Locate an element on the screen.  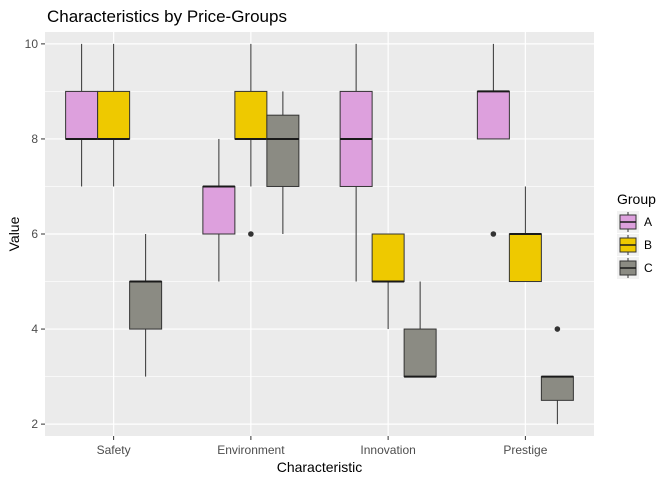
box-B-prestige is located at coordinates (525, 234).